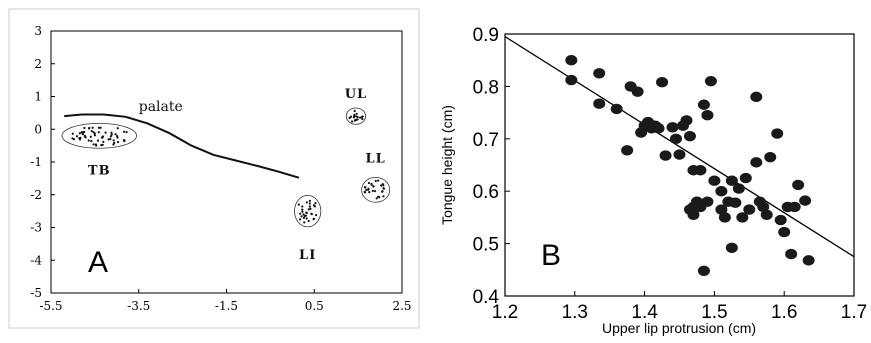 Image resolution: width=871 pixels, height=343 pixels. I want to click on x-tick-label: 1.4, so click(644, 312).